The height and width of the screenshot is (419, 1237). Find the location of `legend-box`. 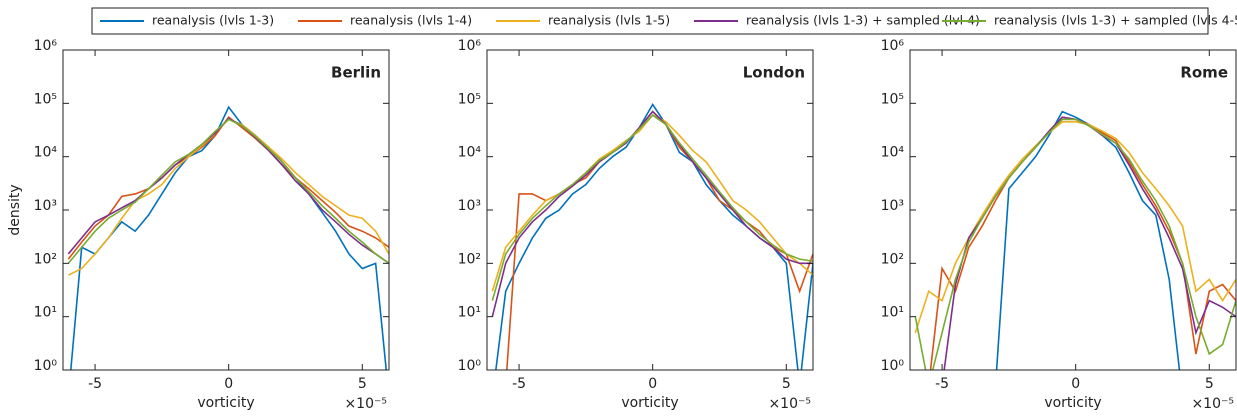

legend-box is located at coordinates (650, 21).